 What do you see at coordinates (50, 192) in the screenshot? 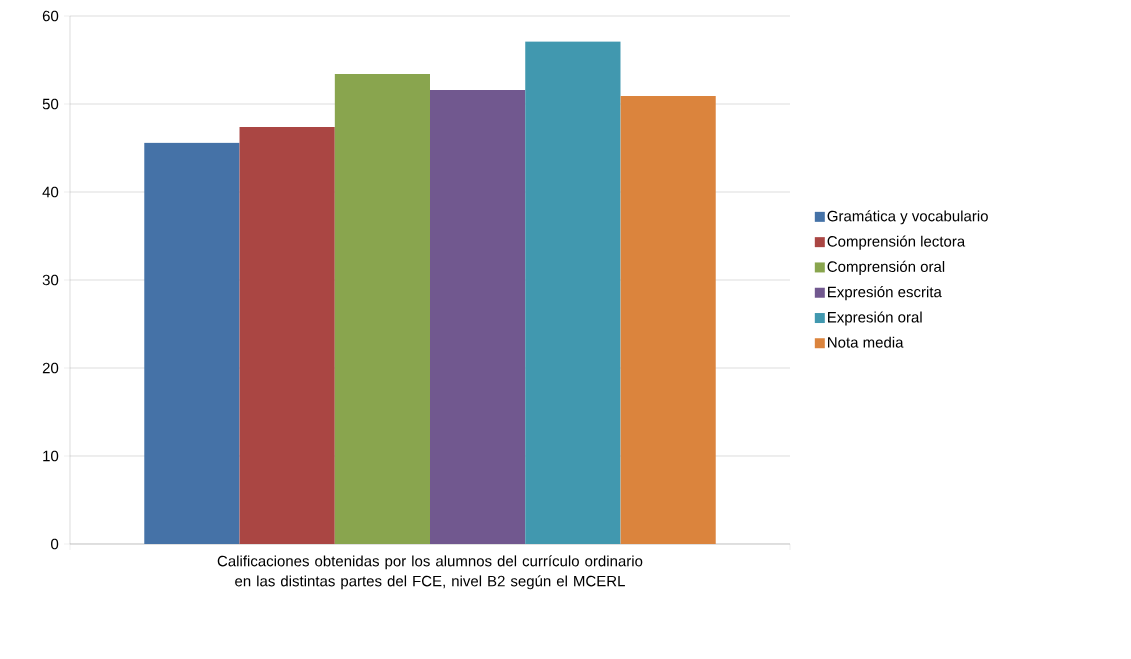
I see `y-tick-label: 40` at bounding box center [50, 192].